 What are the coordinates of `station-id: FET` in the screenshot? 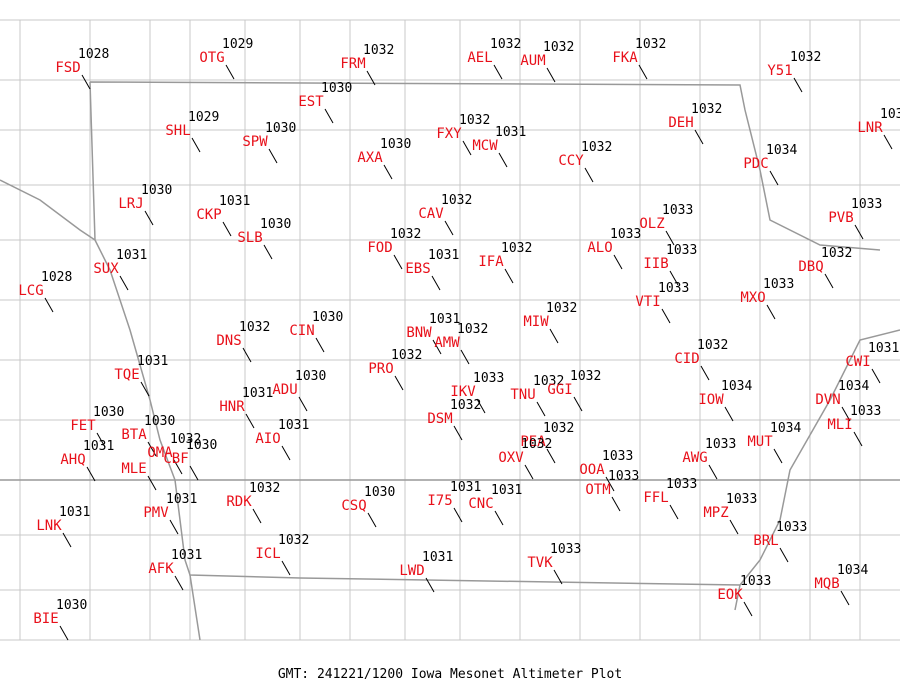 It's located at (83, 426).